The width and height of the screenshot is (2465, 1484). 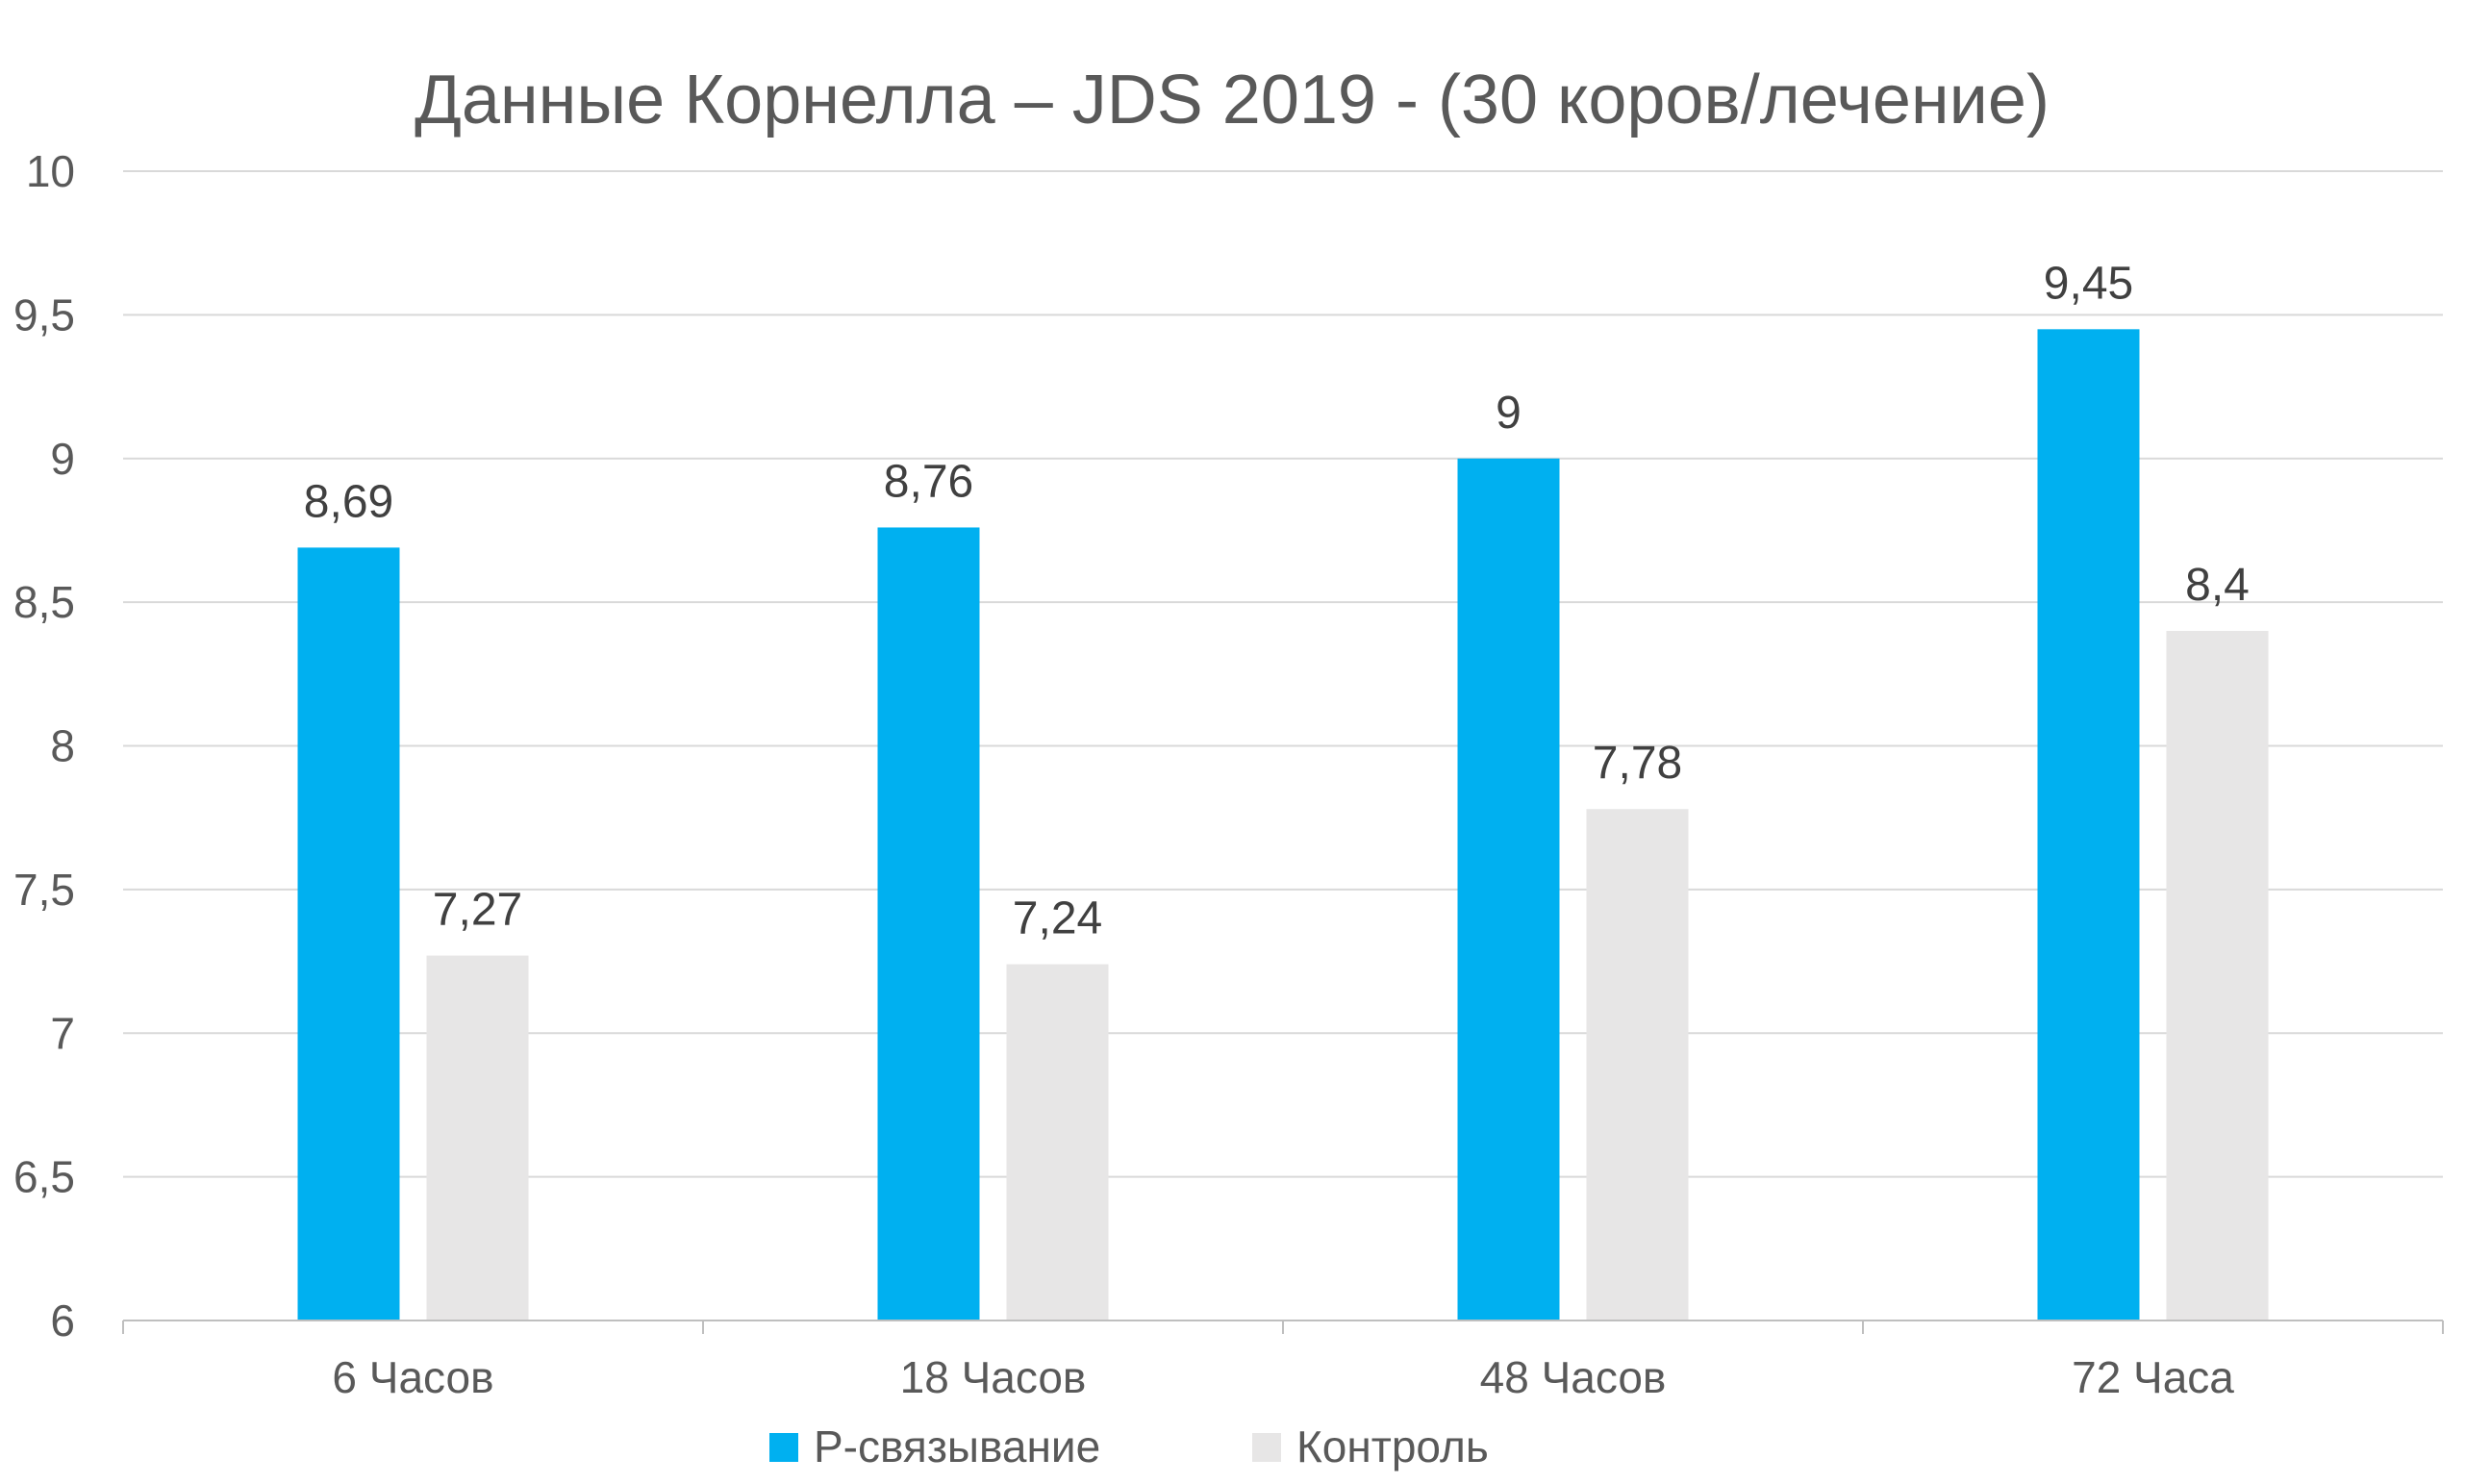 I want to click on legend-item: Контроль, so click(x=1370, y=1446).